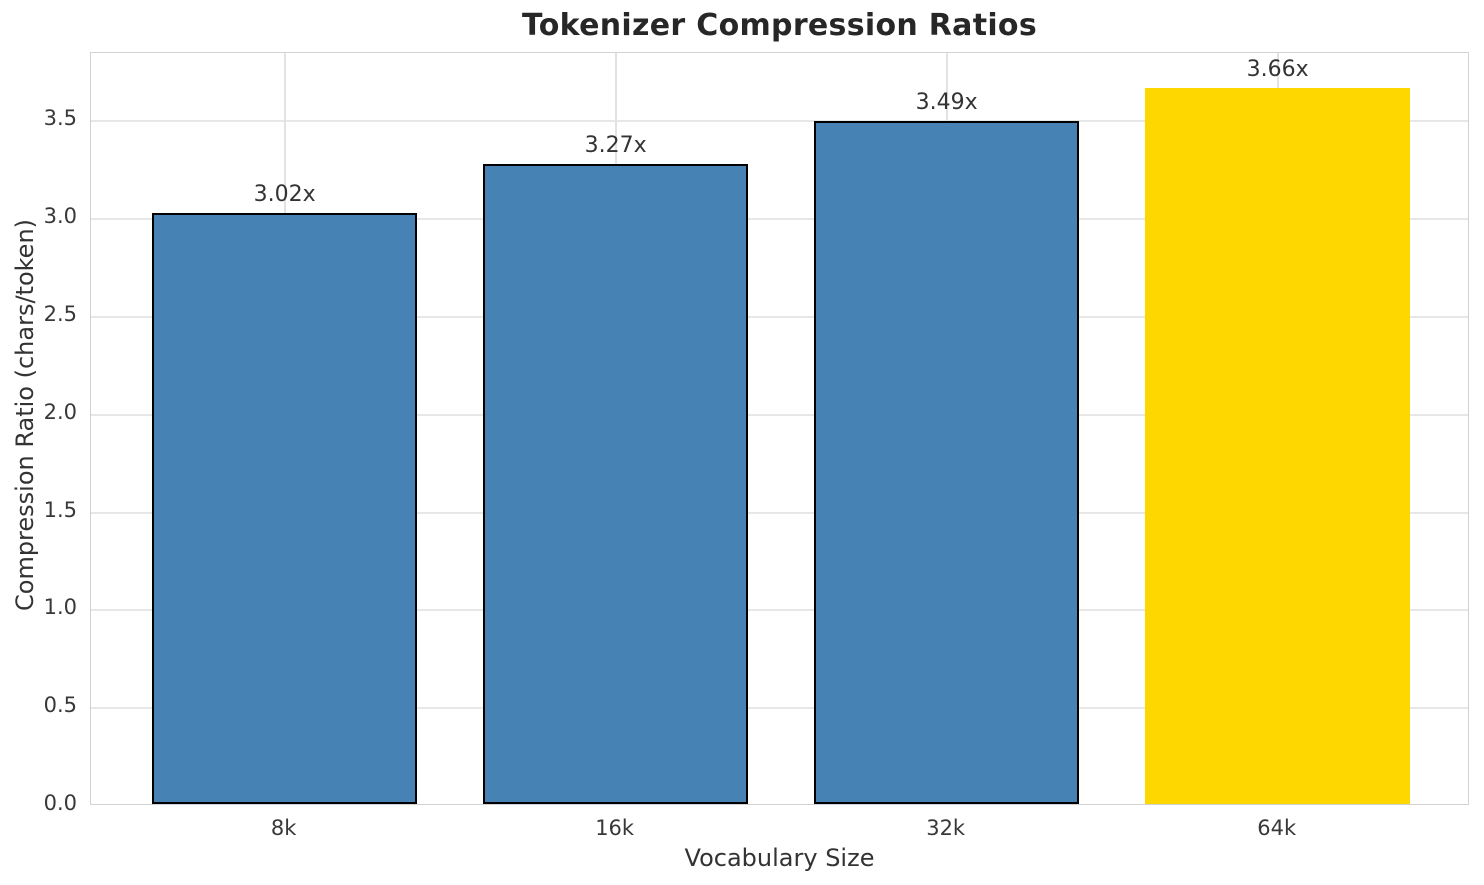 Image resolution: width=1484 pixels, height=885 pixels. I want to click on y-tick-label: 0.0, so click(60, 803).